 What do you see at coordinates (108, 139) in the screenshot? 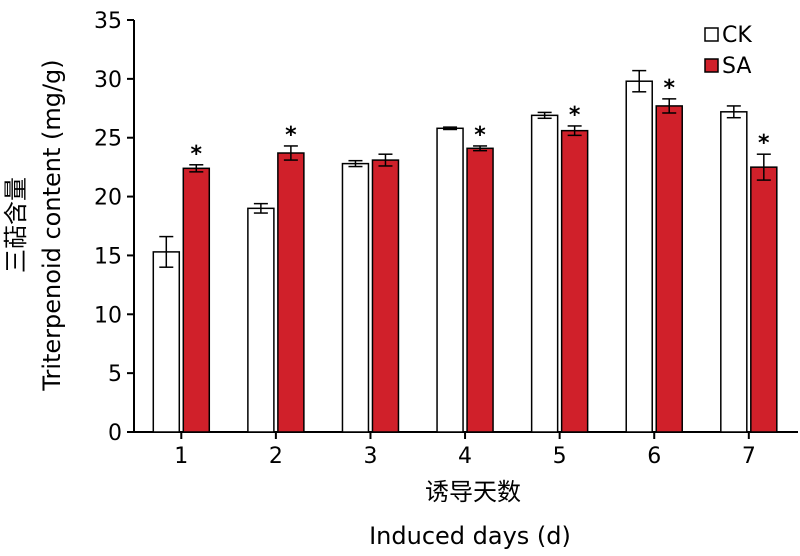
I see `y-tick-label: 25` at bounding box center [108, 139].